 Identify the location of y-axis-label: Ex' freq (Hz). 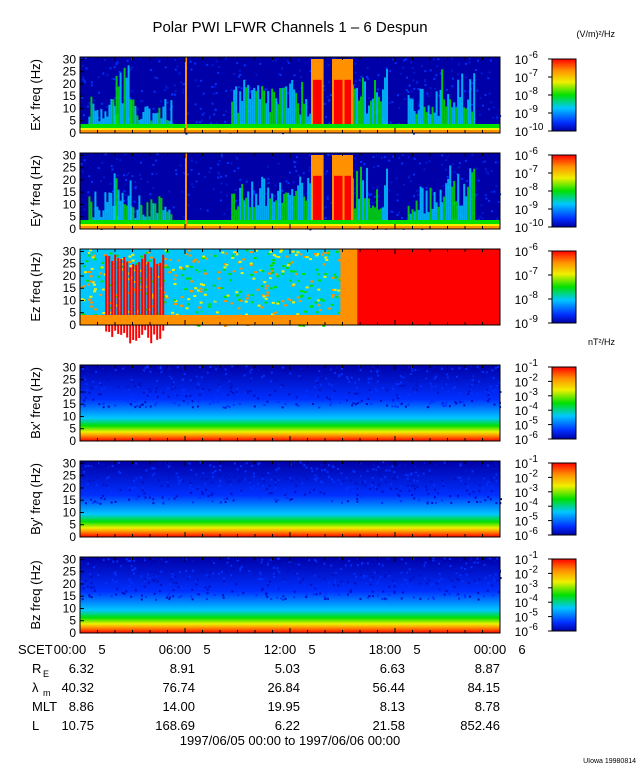
(35, 95).